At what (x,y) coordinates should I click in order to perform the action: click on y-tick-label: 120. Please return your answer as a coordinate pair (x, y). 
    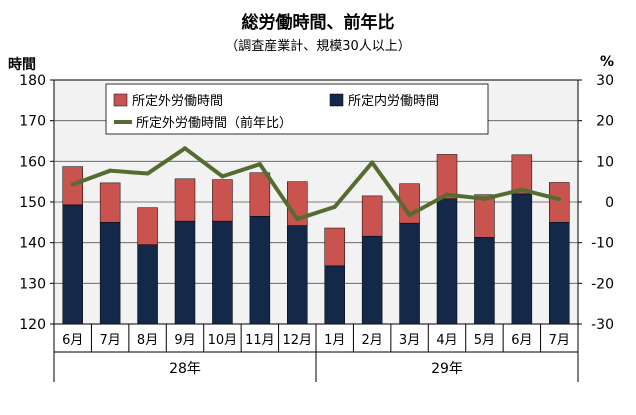
    Looking at the image, I should click on (32, 325).